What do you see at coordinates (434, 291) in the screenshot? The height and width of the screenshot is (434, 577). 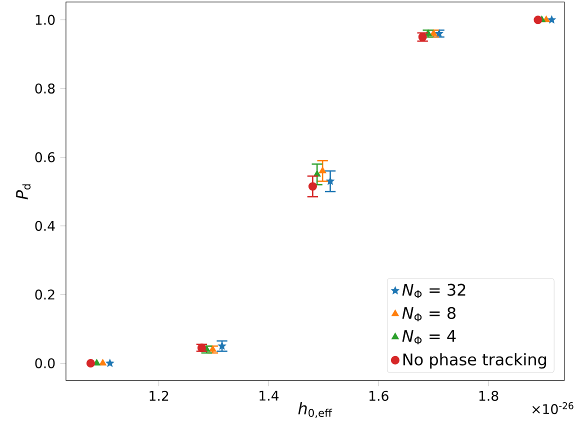 I see `legend-label: N$_{Φ}$ = 32` at bounding box center [434, 291].